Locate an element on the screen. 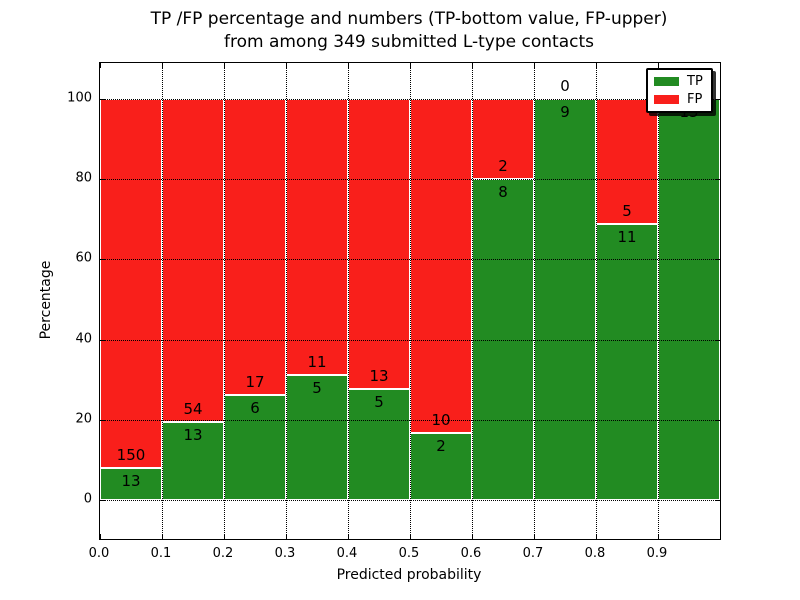 Image resolution: width=800 pixels, height=600 pixels. tp-count-label: 8 is located at coordinates (503, 192).